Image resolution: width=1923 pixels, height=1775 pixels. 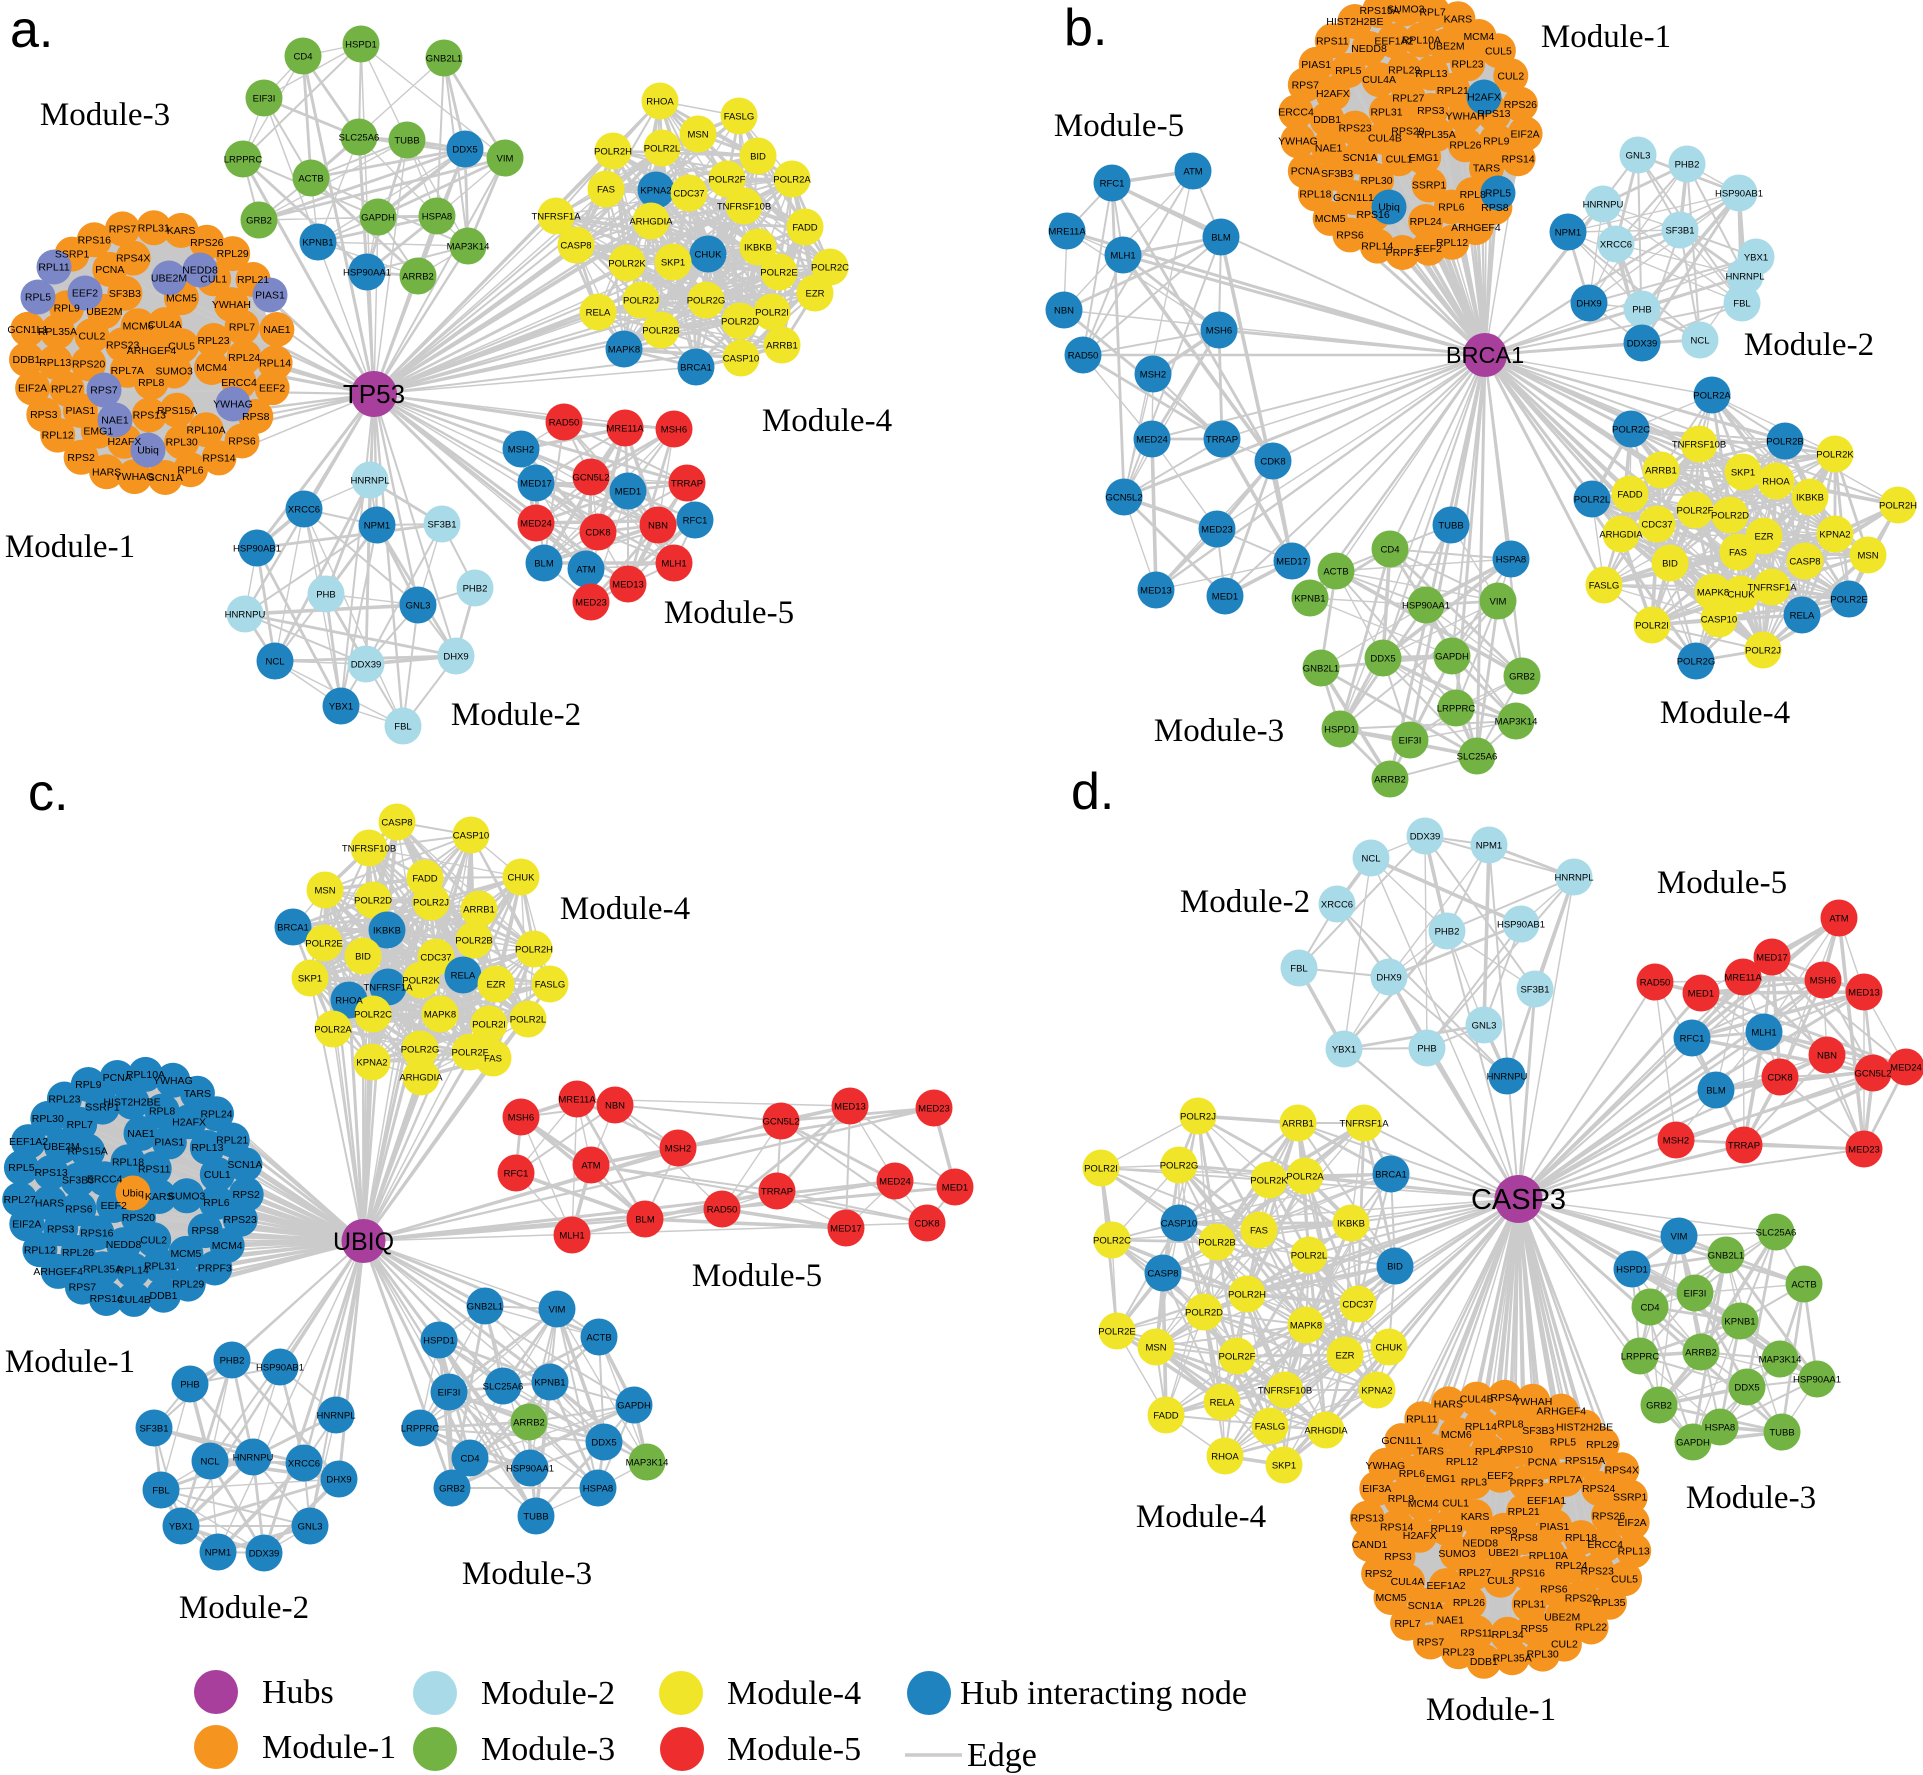 I want to click on svg-text: MAPK8, so click(x=1306, y=1325).